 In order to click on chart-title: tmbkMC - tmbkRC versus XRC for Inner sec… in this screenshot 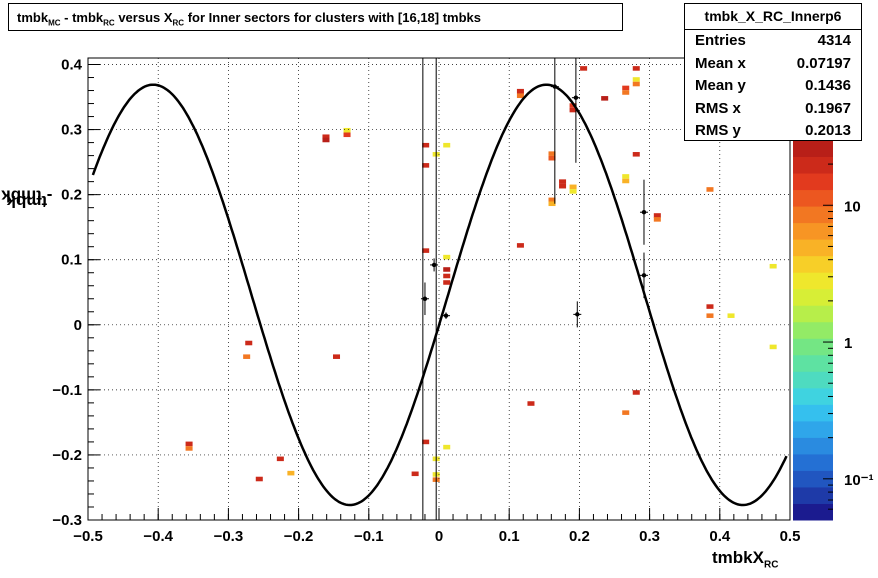, I will do `click(315, 17)`.